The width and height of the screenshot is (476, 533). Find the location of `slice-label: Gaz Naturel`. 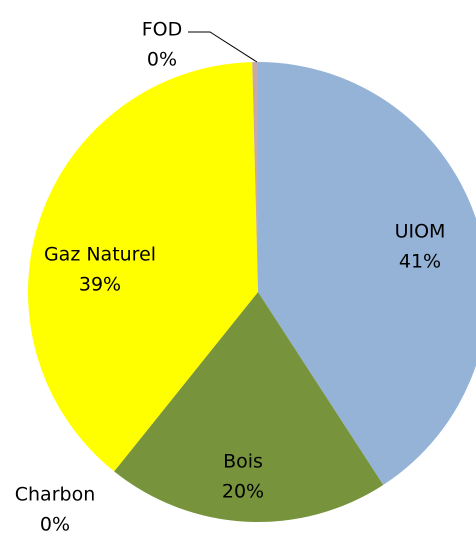

slice-label: Gaz Naturel is located at coordinates (100, 255).